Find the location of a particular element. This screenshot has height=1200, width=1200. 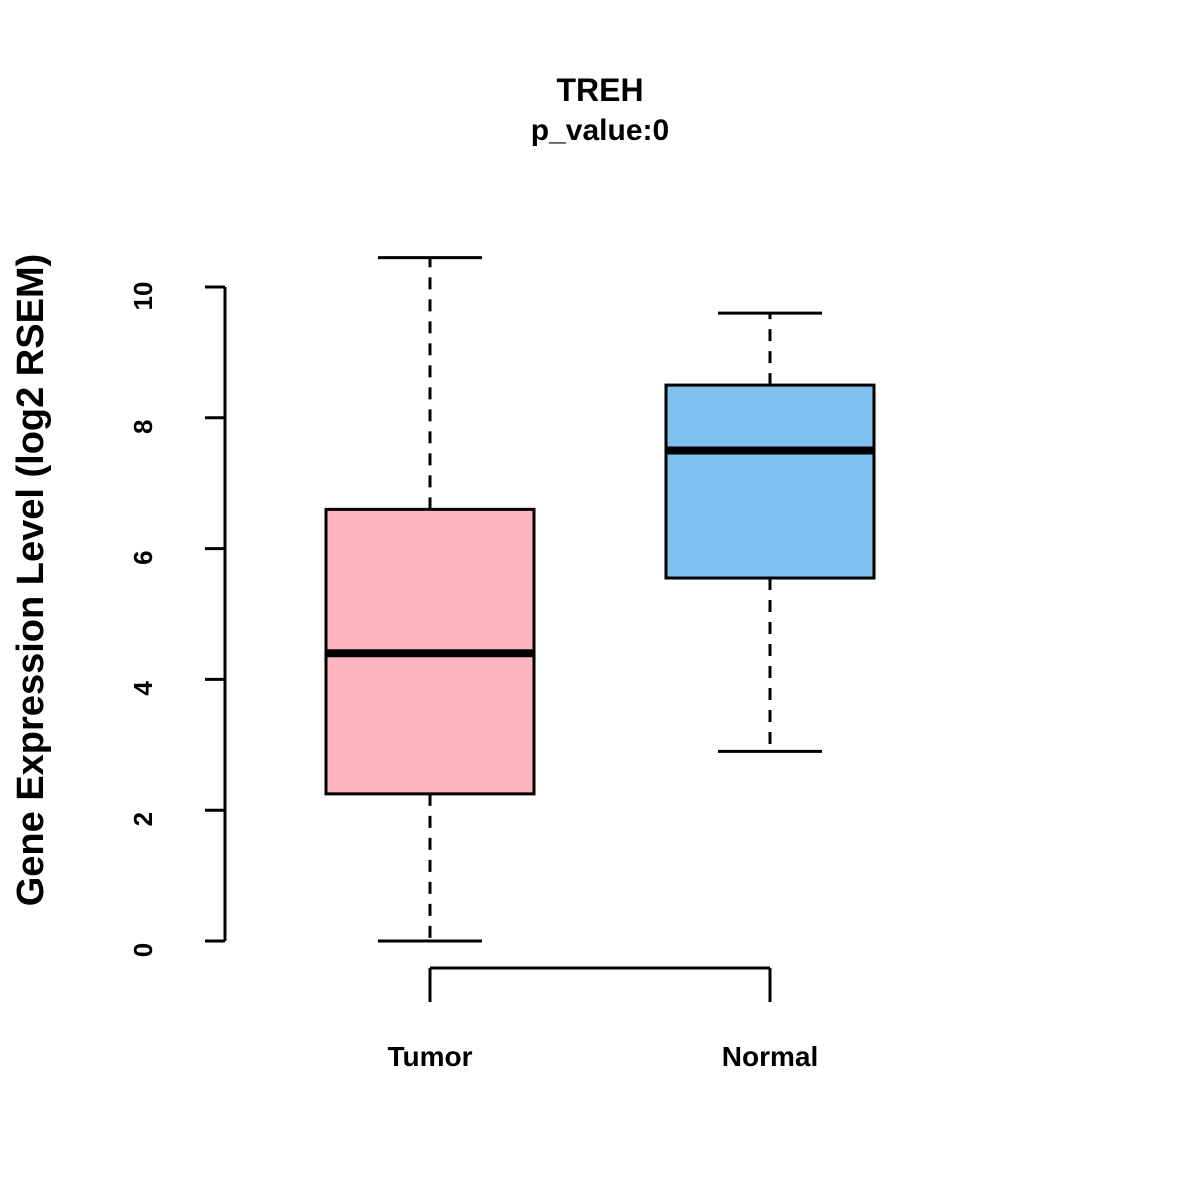

box-normal is located at coordinates (770, 481).